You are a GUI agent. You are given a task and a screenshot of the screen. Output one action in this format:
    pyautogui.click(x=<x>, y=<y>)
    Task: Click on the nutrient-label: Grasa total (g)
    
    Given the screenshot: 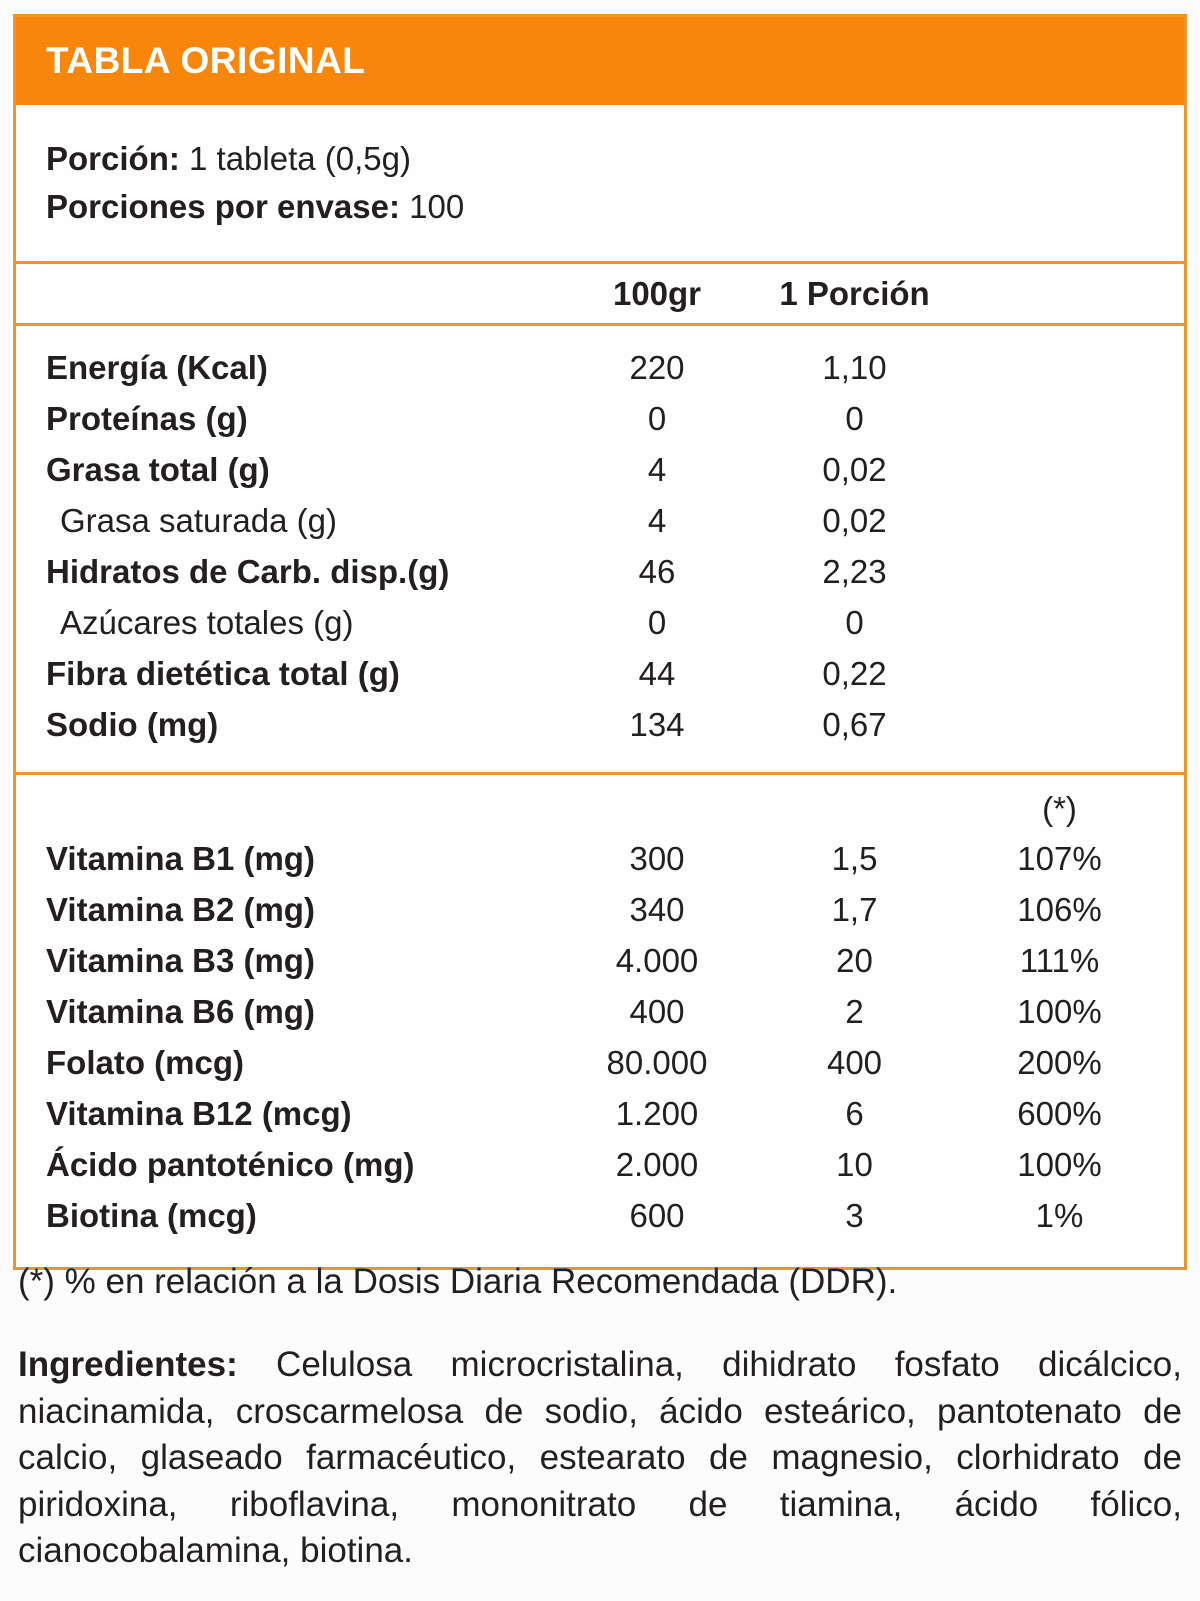 What is the action you would take?
    pyautogui.click(x=158, y=469)
    